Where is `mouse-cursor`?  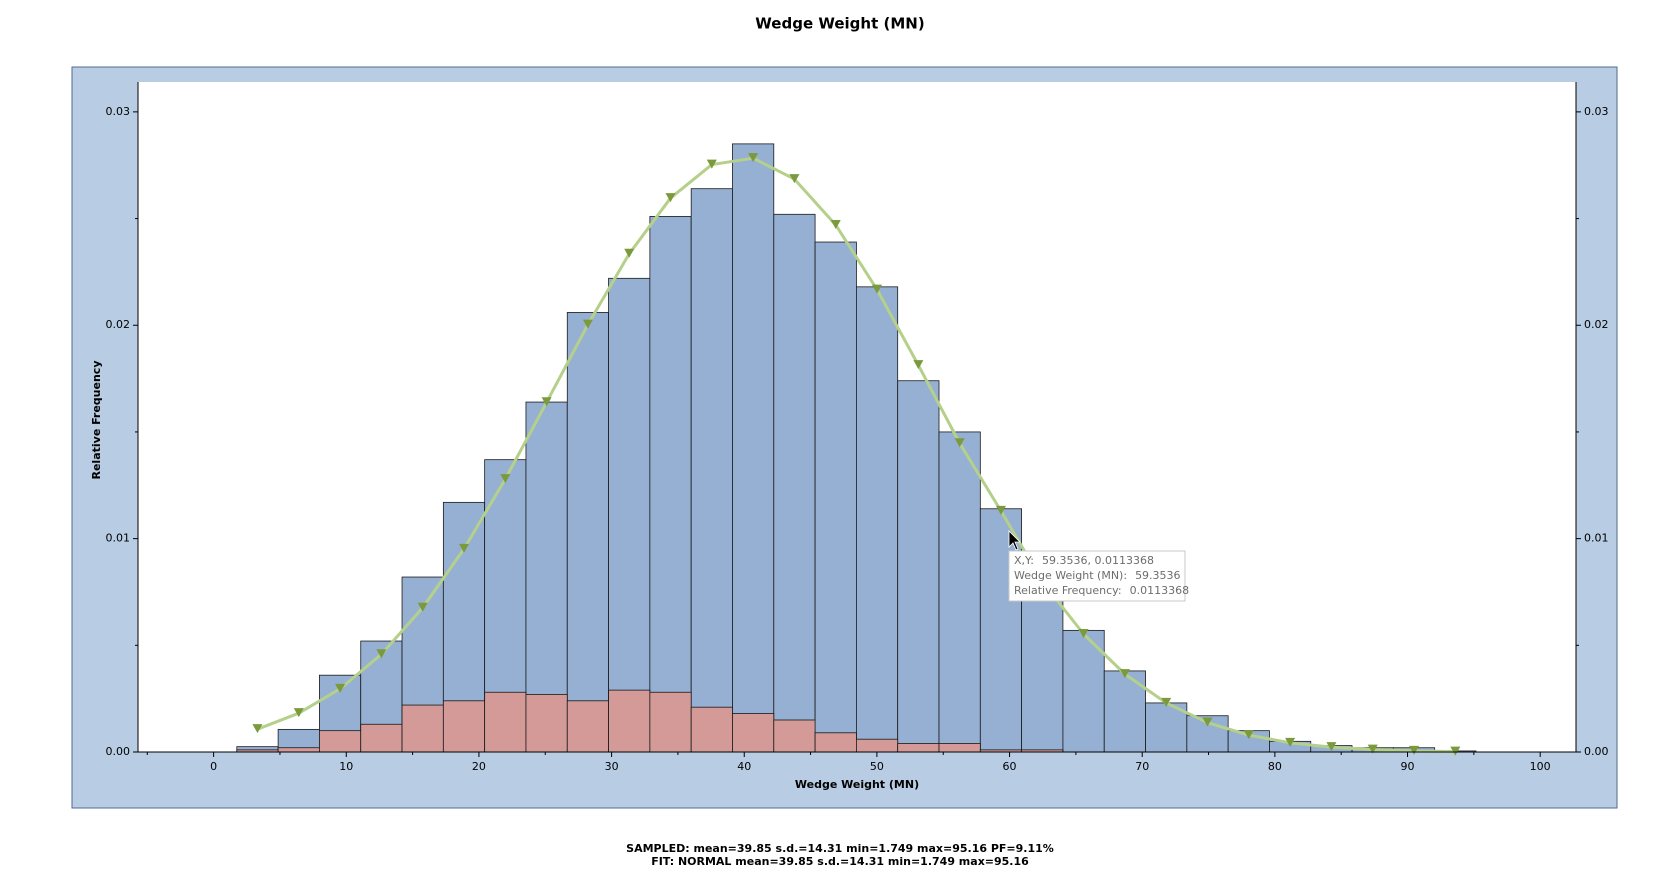 mouse-cursor is located at coordinates (1014, 540).